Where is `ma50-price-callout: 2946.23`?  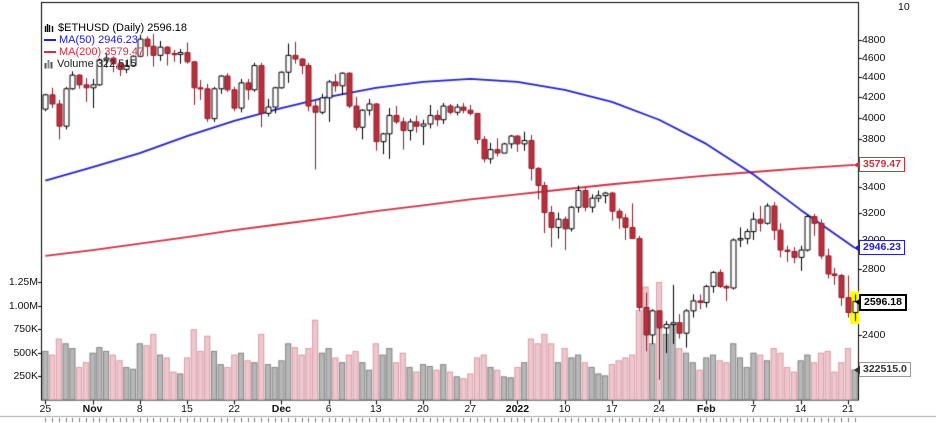
ma50-price-callout: 2946.23 is located at coordinates (879, 248).